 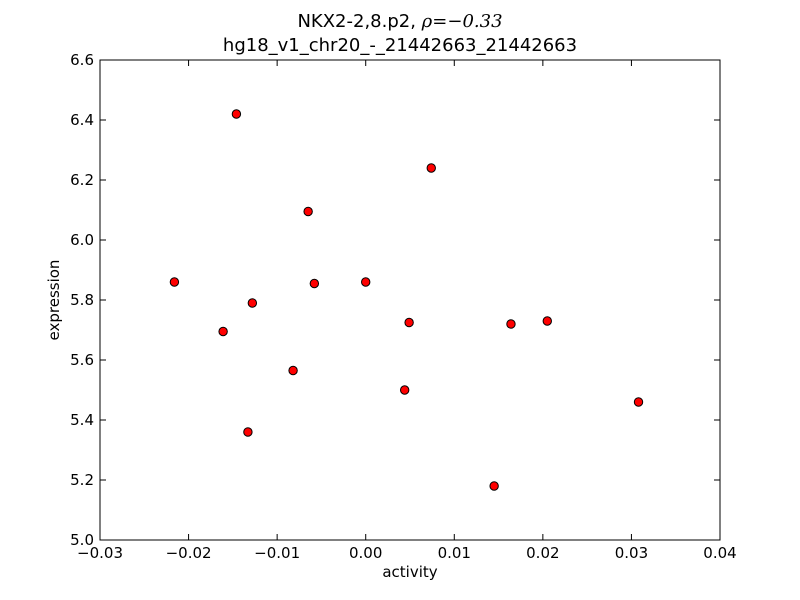 I want to click on x-tick-label: −0.02, so click(x=189, y=553).